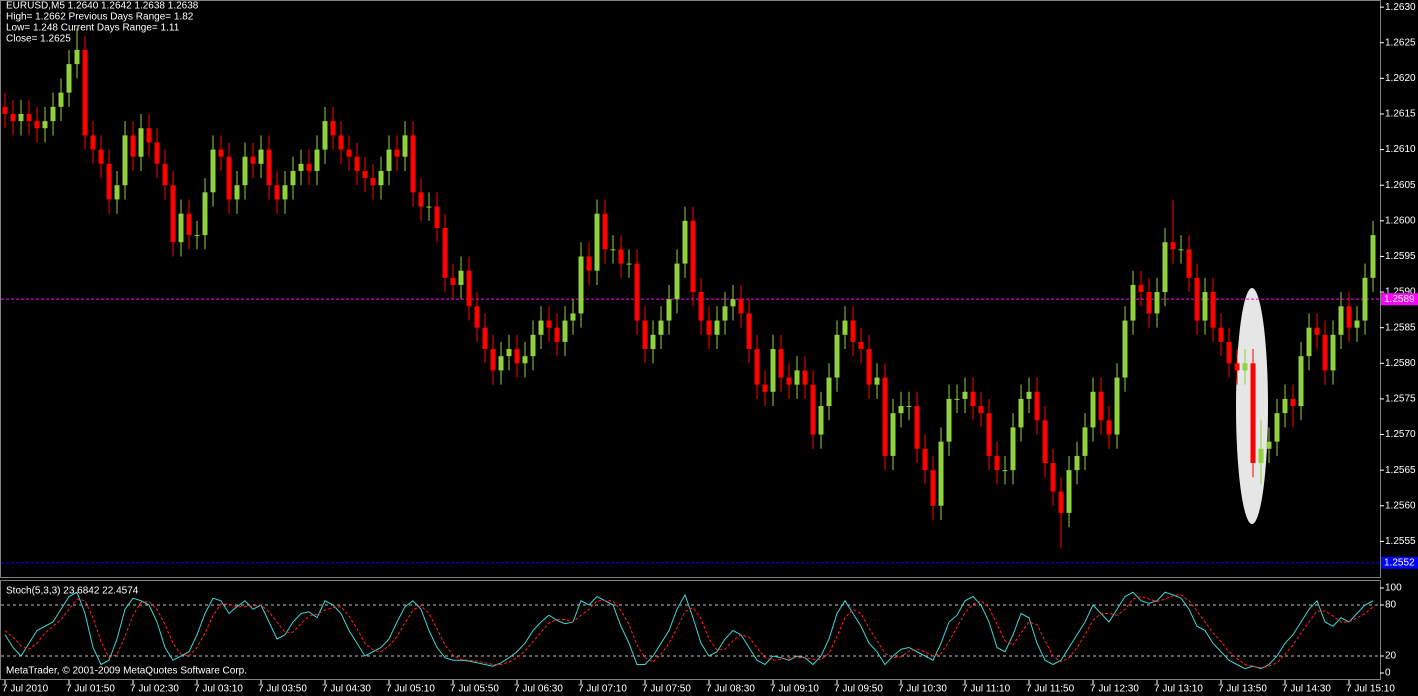 Image resolution: width=1418 pixels, height=696 pixels. Describe the element at coordinates (1050, 689) in the screenshot. I see `x-tick-label: 7 Jul 11:50` at that location.